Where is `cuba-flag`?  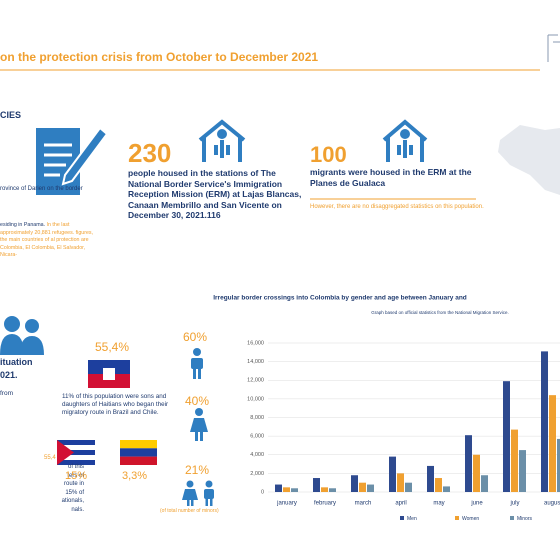
cuba-flag is located at coordinates (76, 452).